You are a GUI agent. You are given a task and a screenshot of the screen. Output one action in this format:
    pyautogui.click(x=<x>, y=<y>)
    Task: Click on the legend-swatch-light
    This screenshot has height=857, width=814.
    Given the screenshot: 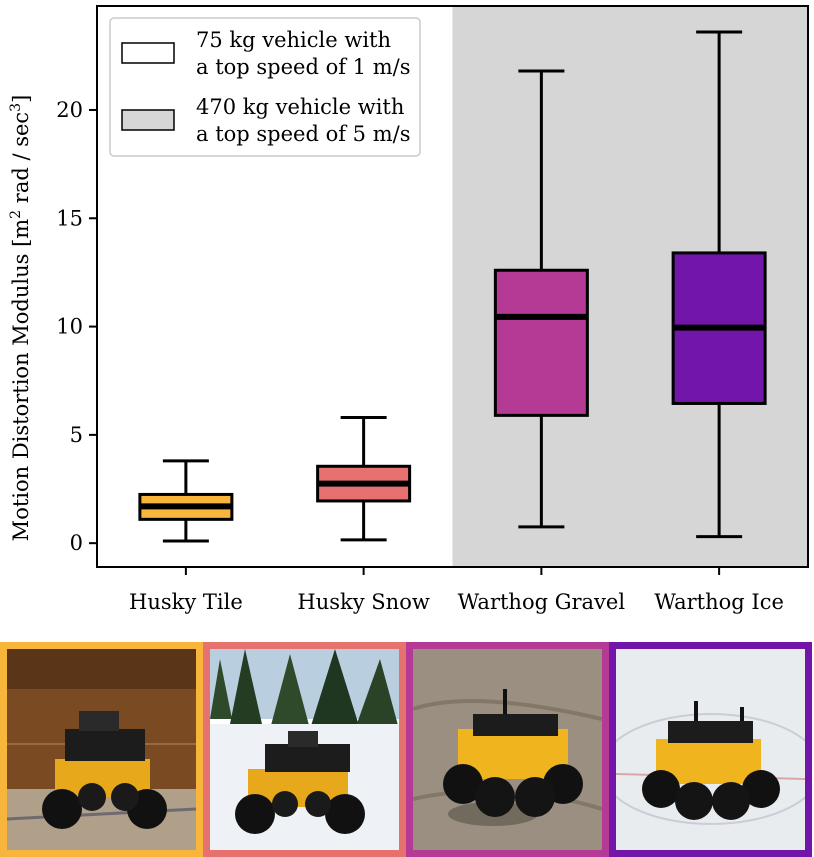 What is the action you would take?
    pyautogui.click(x=148, y=53)
    